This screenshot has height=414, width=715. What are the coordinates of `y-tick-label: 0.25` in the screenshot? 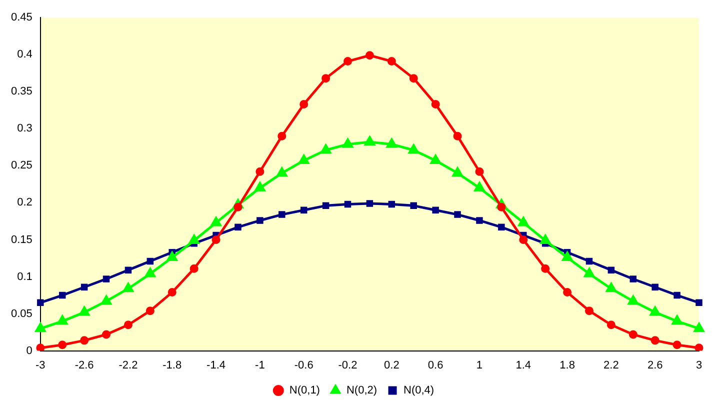 It's located at (21, 166).